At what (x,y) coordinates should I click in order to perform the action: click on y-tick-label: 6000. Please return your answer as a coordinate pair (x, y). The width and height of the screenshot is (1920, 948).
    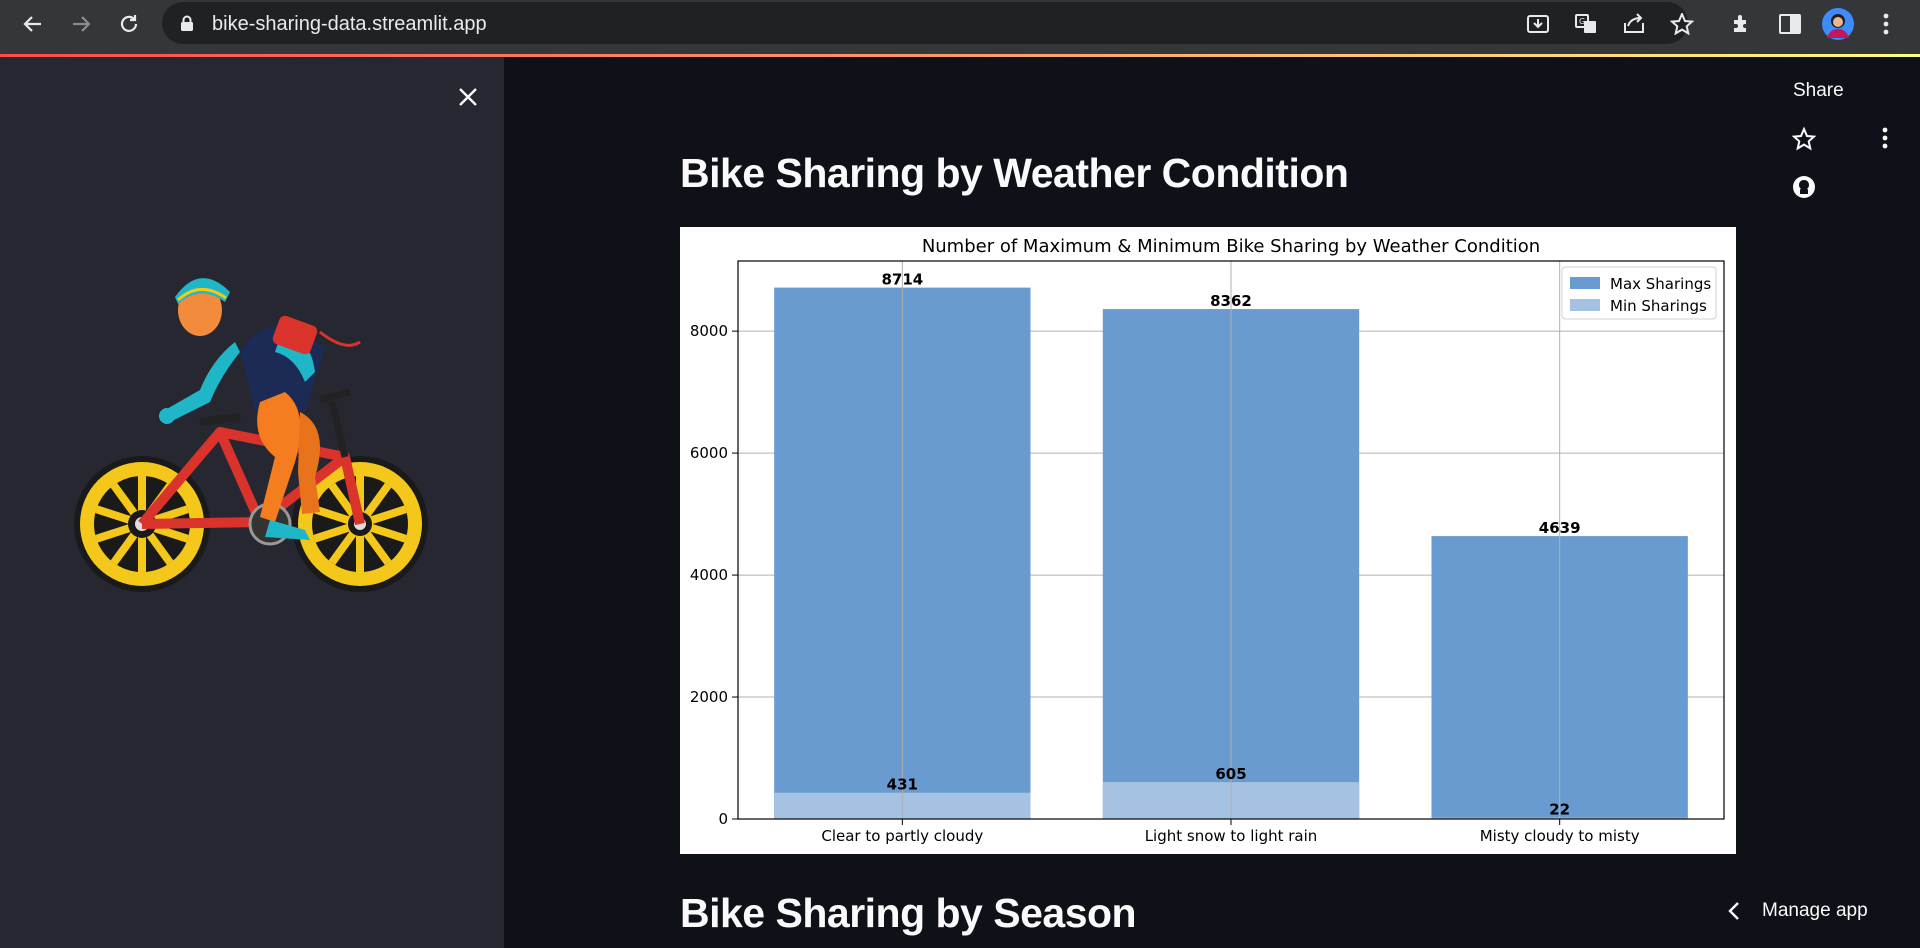
    Looking at the image, I should click on (709, 453).